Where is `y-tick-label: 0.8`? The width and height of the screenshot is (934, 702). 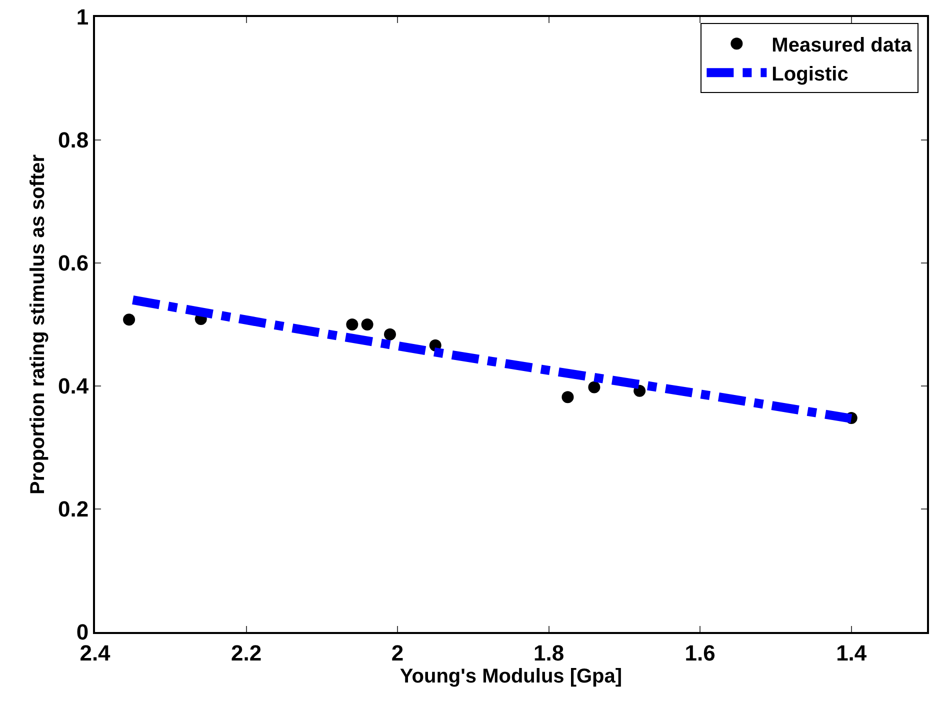
y-tick-label: 0.8 is located at coordinates (73, 140).